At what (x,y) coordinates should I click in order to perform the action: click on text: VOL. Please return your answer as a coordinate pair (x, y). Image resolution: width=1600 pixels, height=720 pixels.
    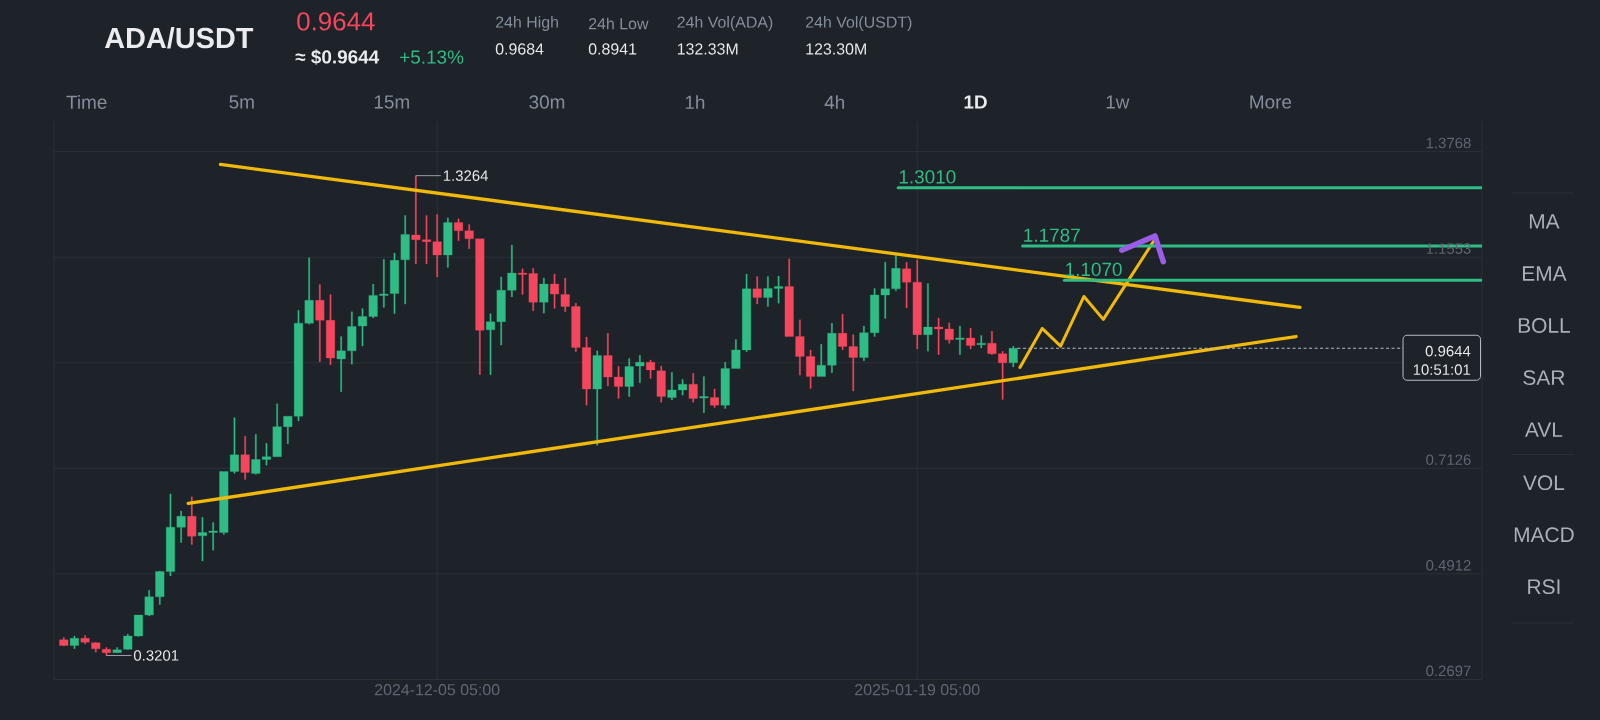
    Looking at the image, I should click on (1544, 483).